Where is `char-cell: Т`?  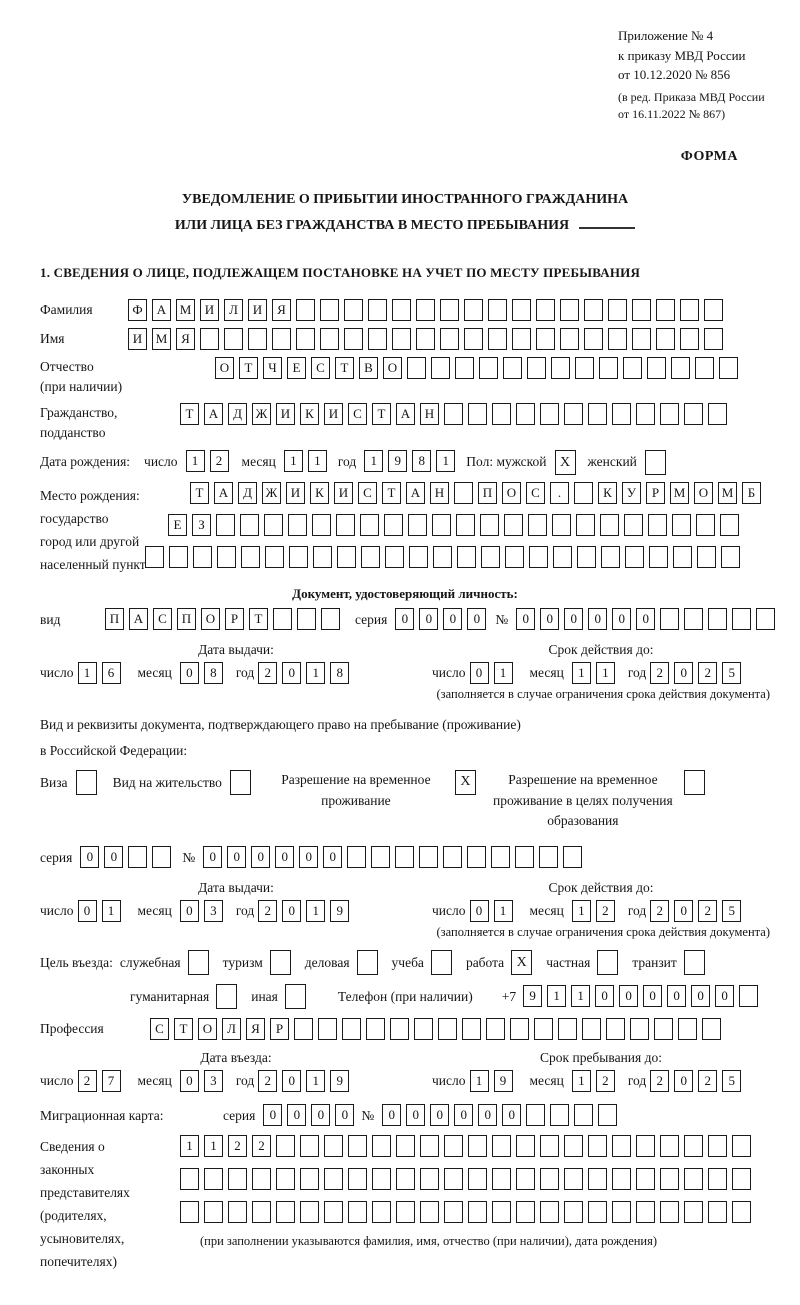
char-cell: Т is located at coordinates (183, 1029).